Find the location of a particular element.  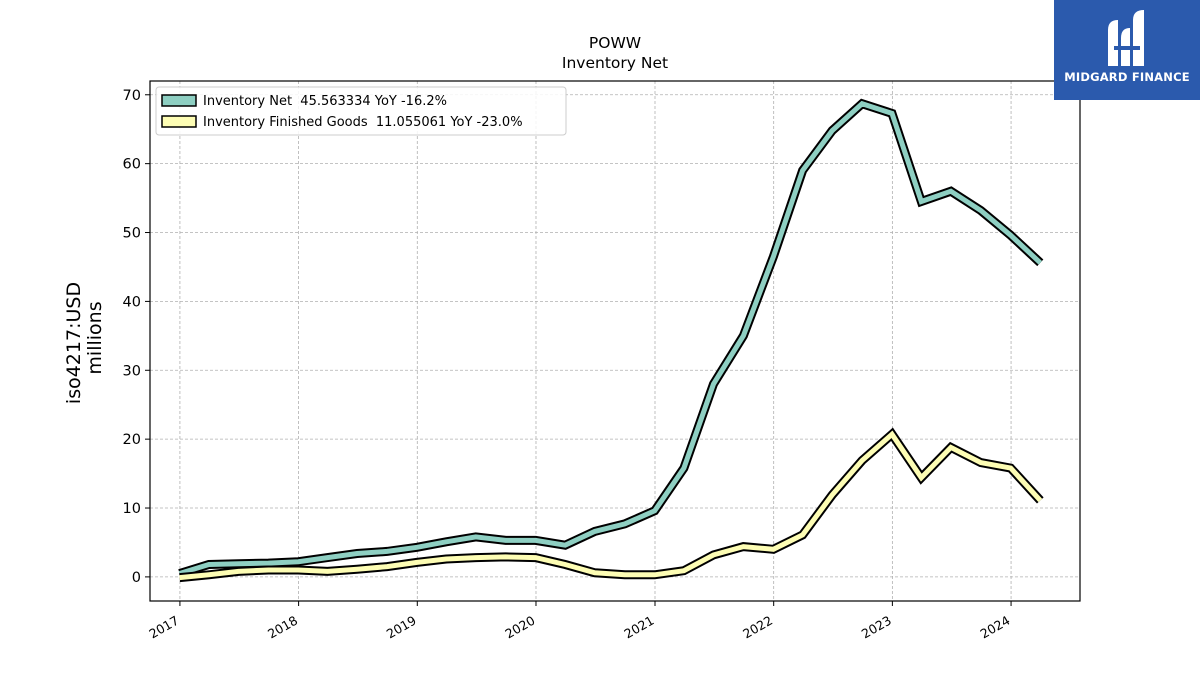

y-tick-label: 50 is located at coordinates (132, 234).